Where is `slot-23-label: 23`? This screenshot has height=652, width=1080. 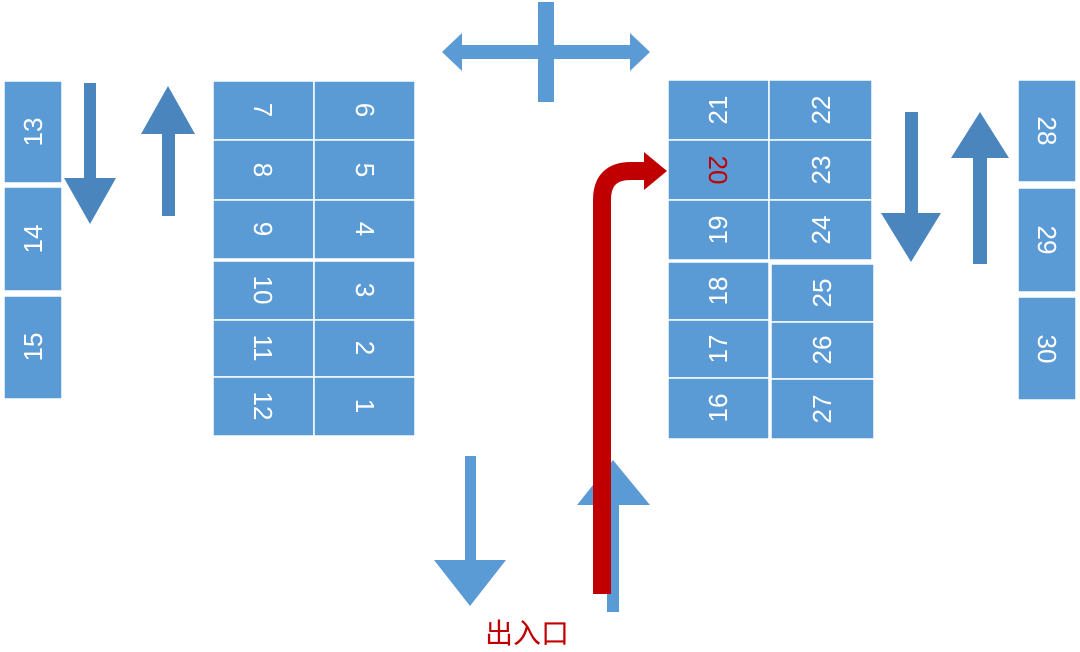
slot-23-label: 23 is located at coordinates (821, 170).